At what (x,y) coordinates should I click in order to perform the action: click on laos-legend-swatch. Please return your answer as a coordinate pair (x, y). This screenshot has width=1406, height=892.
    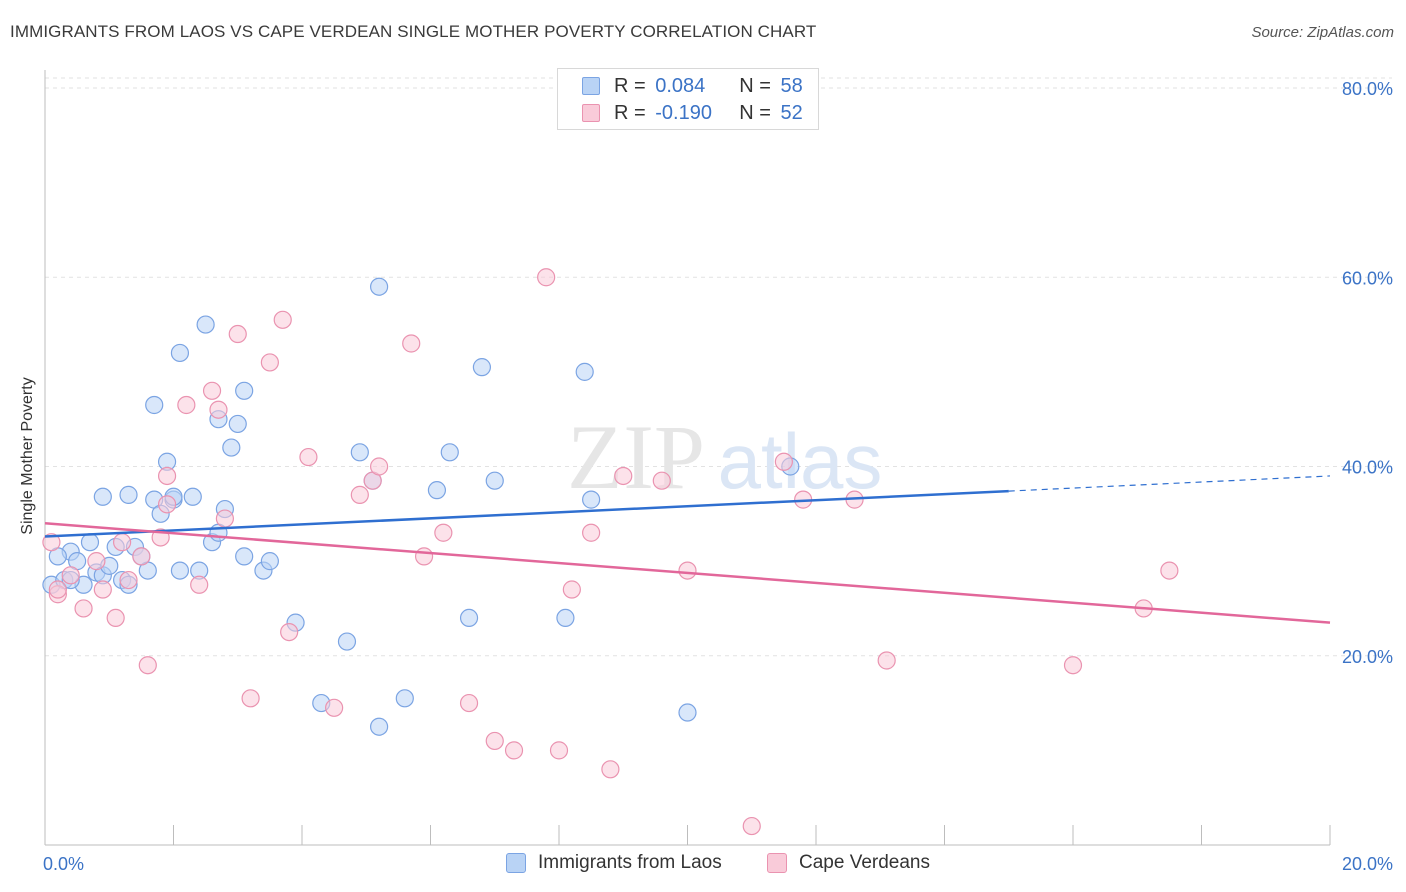
    Looking at the image, I should click on (516, 863).